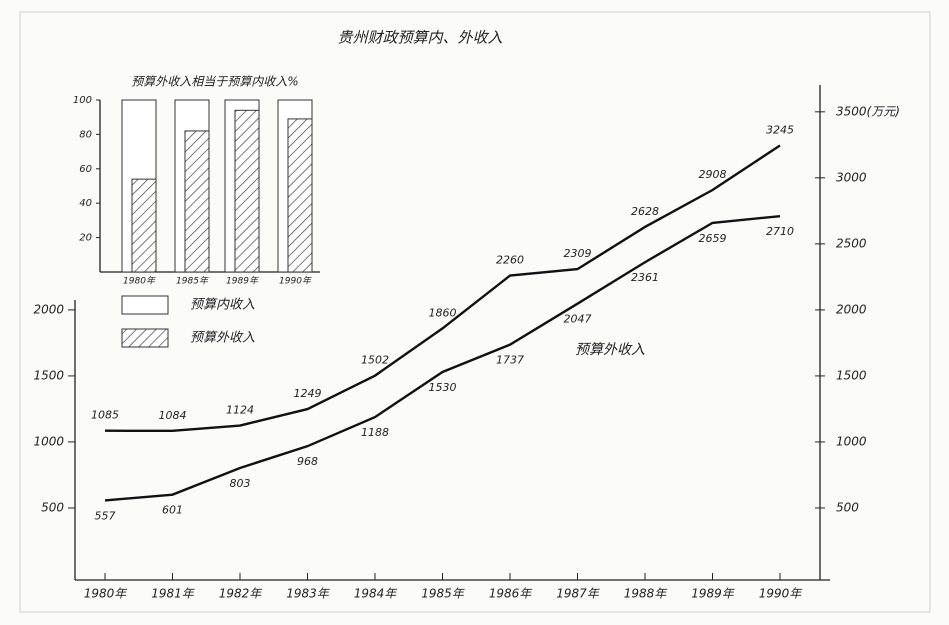 The width and height of the screenshot is (949, 625). I want to click on legend-label: 预算外收入, so click(222, 338).